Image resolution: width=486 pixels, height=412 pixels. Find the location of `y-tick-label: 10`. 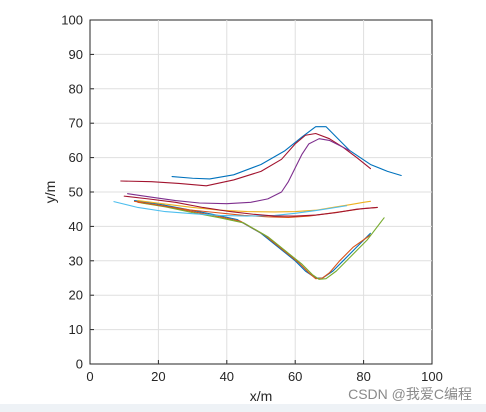

y-tick-label: 10 is located at coordinates (76, 329).